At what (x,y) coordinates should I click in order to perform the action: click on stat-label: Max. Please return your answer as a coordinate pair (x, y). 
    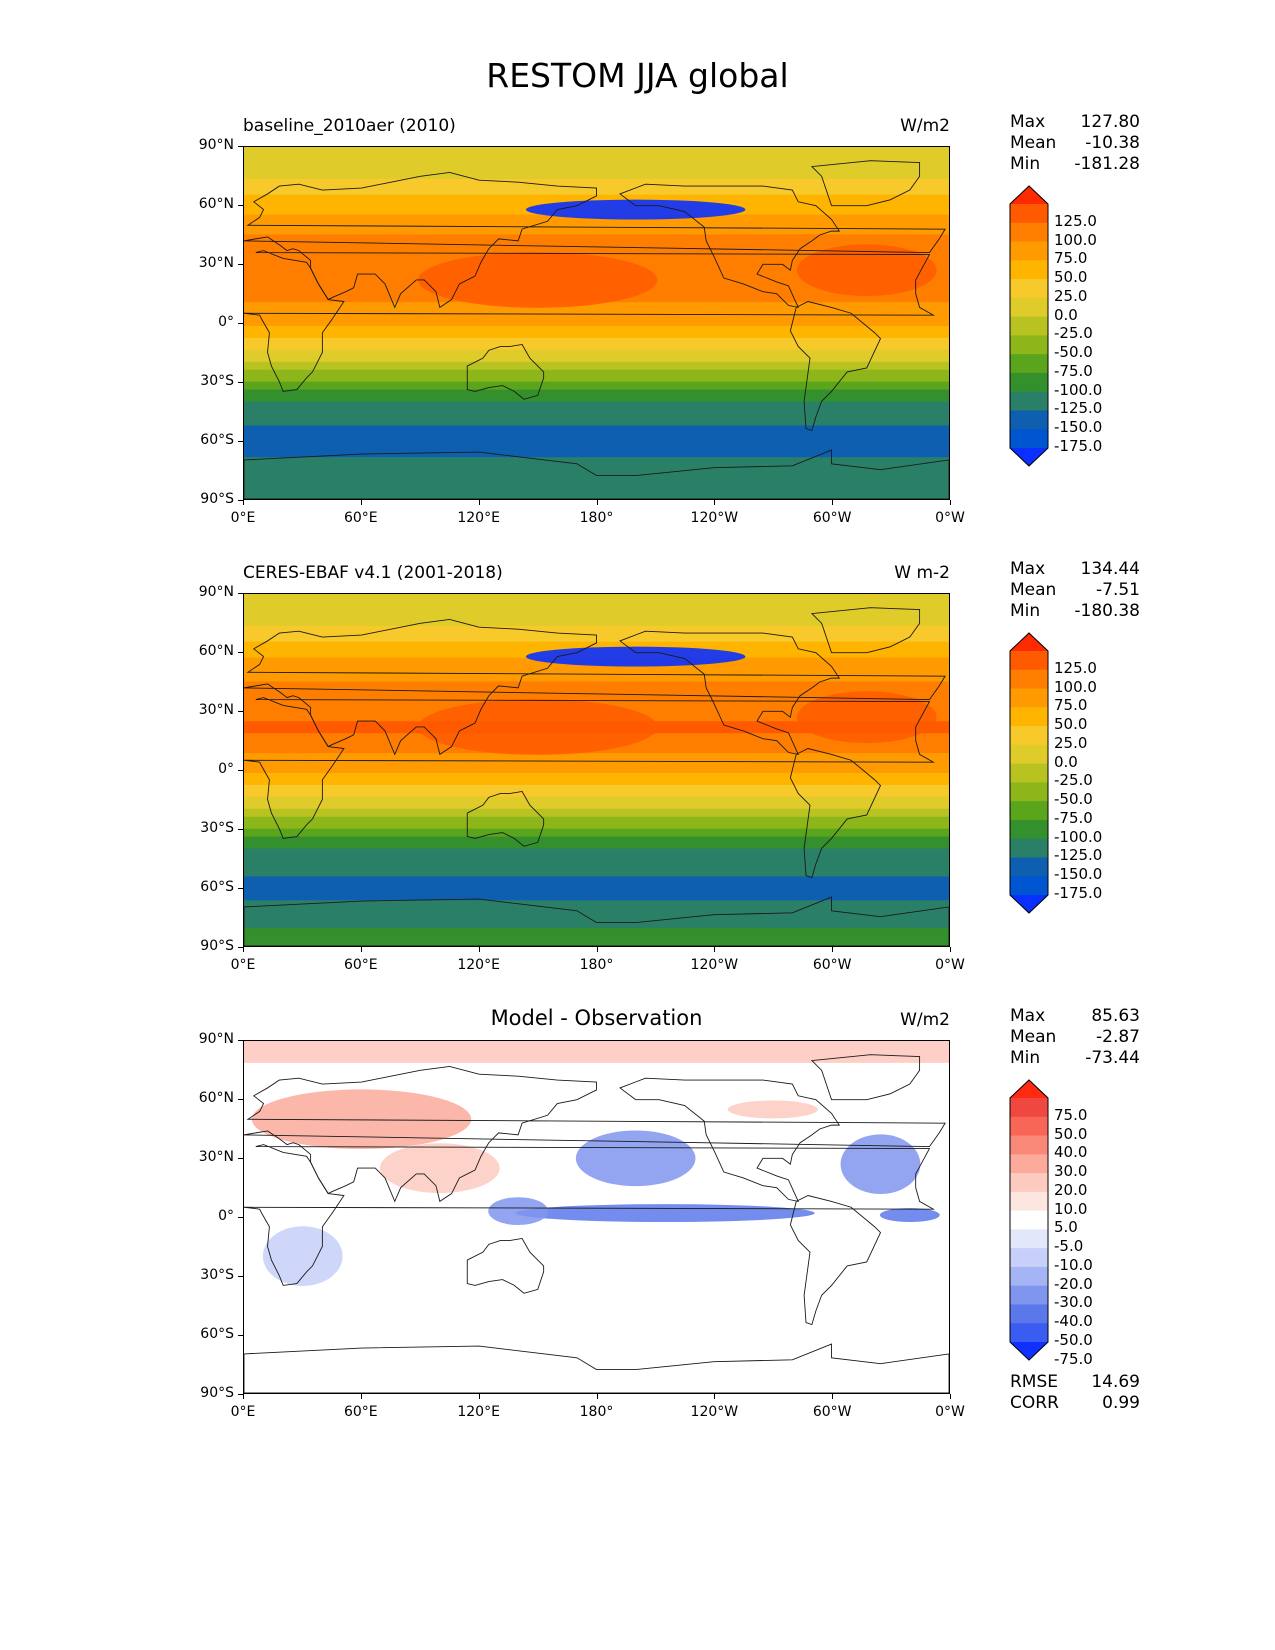
    Looking at the image, I should click on (1028, 1016).